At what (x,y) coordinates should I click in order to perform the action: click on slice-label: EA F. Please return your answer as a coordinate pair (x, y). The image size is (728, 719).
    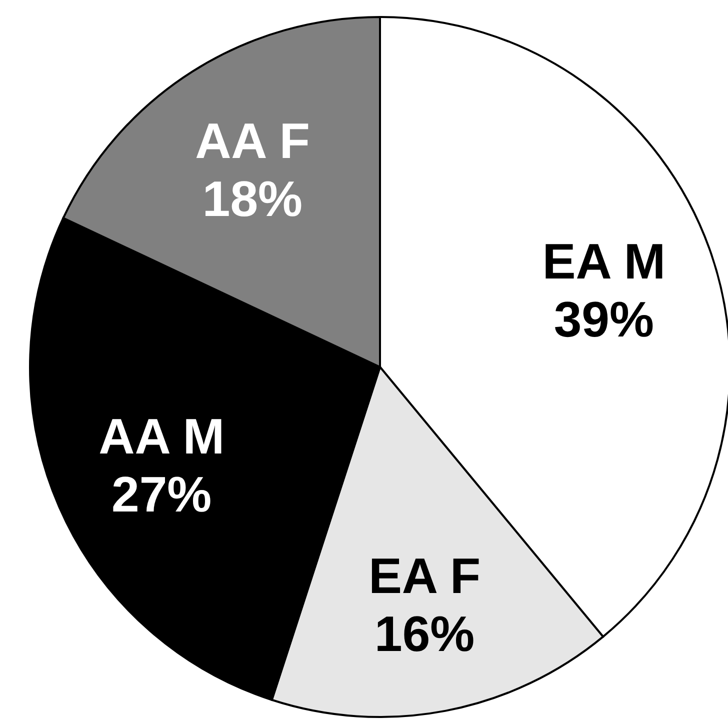
    Looking at the image, I should click on (424, 576).